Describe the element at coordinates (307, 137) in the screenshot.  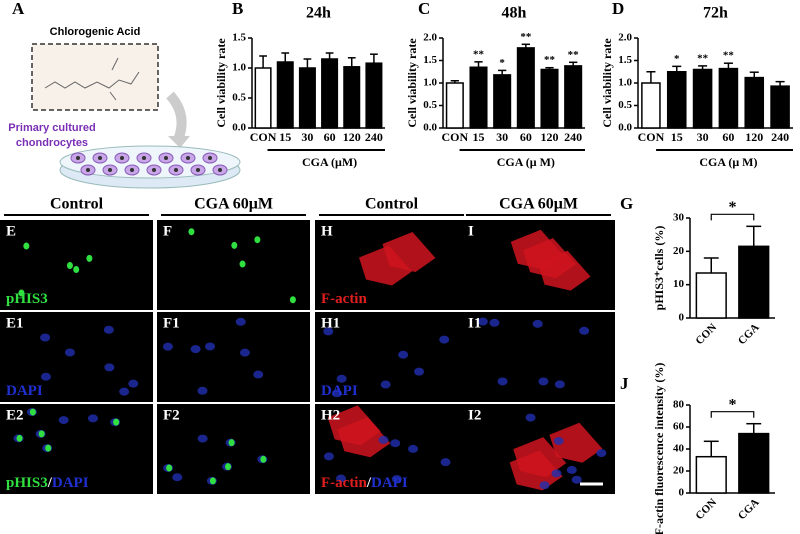
I see `x-tick-label: 30` at that location.